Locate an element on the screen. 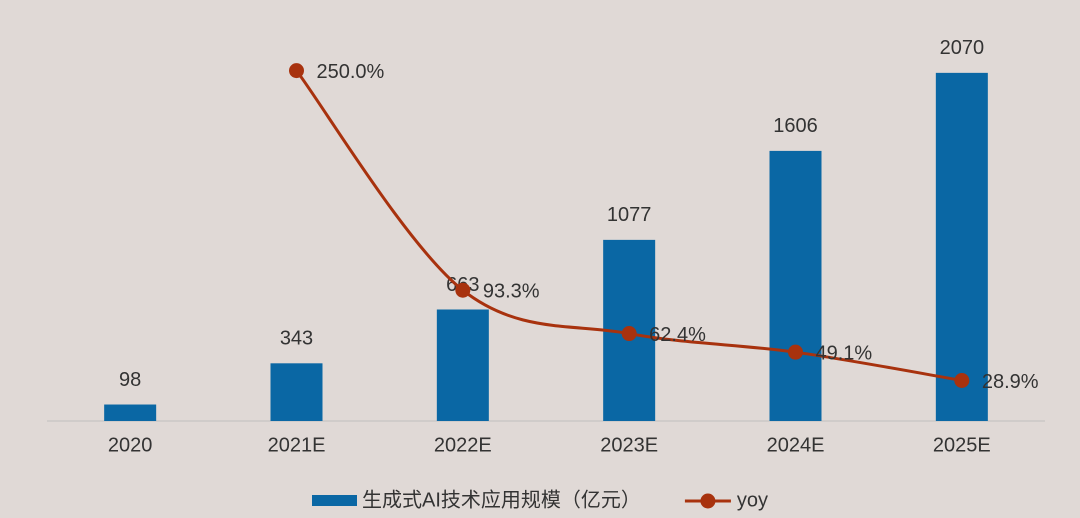  x-tick-label: 2021E is located at coordinates (297, 445).